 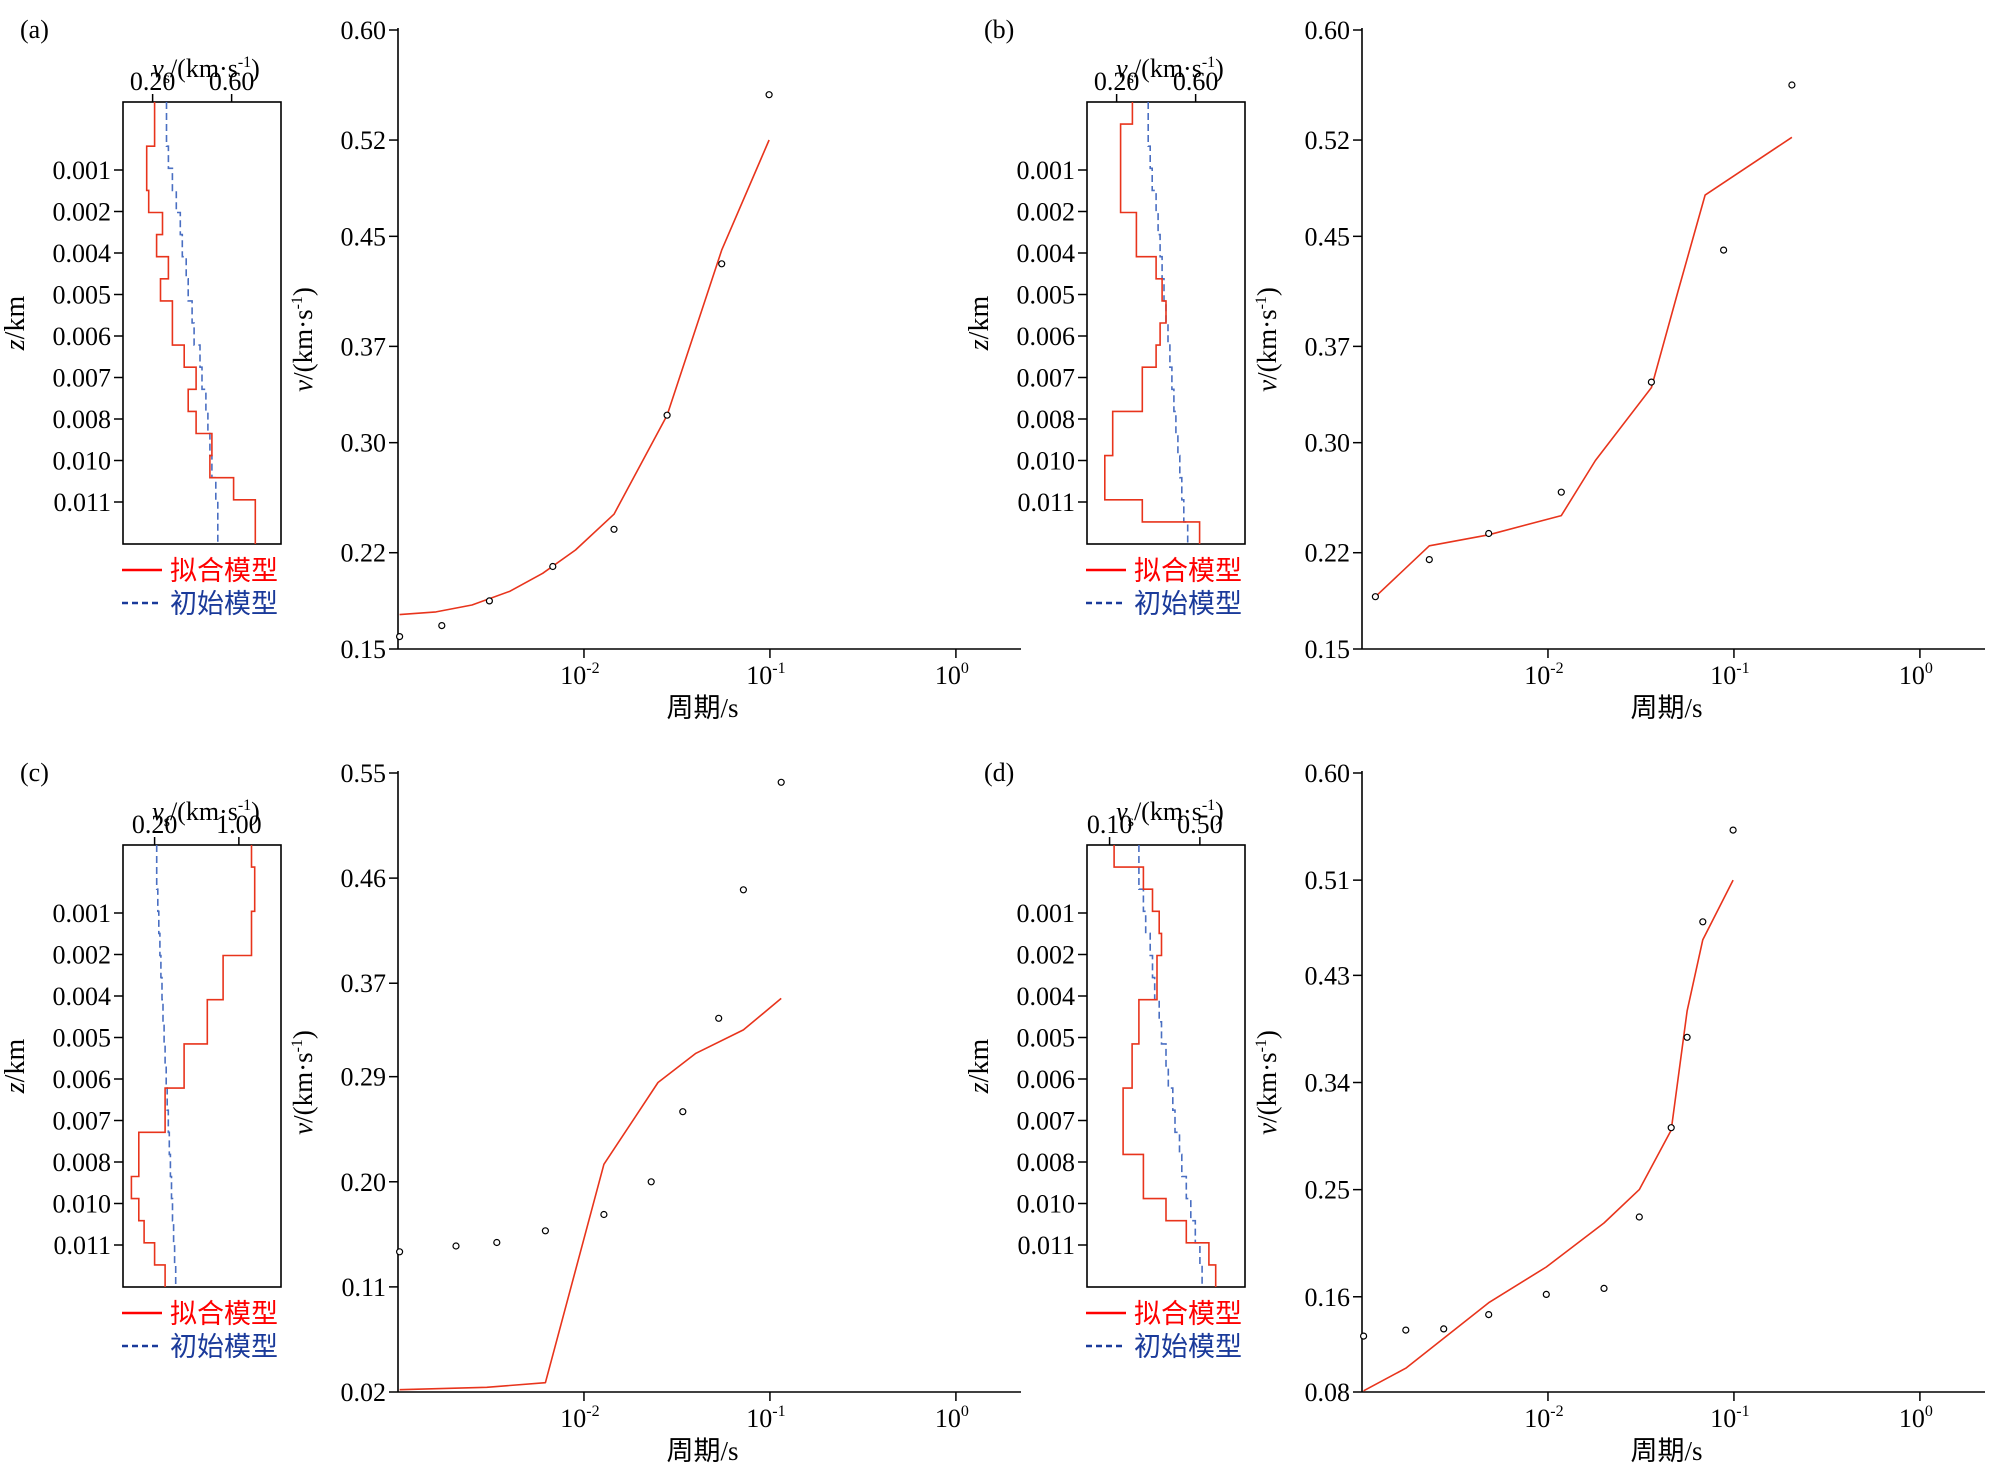 I want to click on dispersion-y-axis-label: v/(km·s-1), so click(x=1267, y=1082).